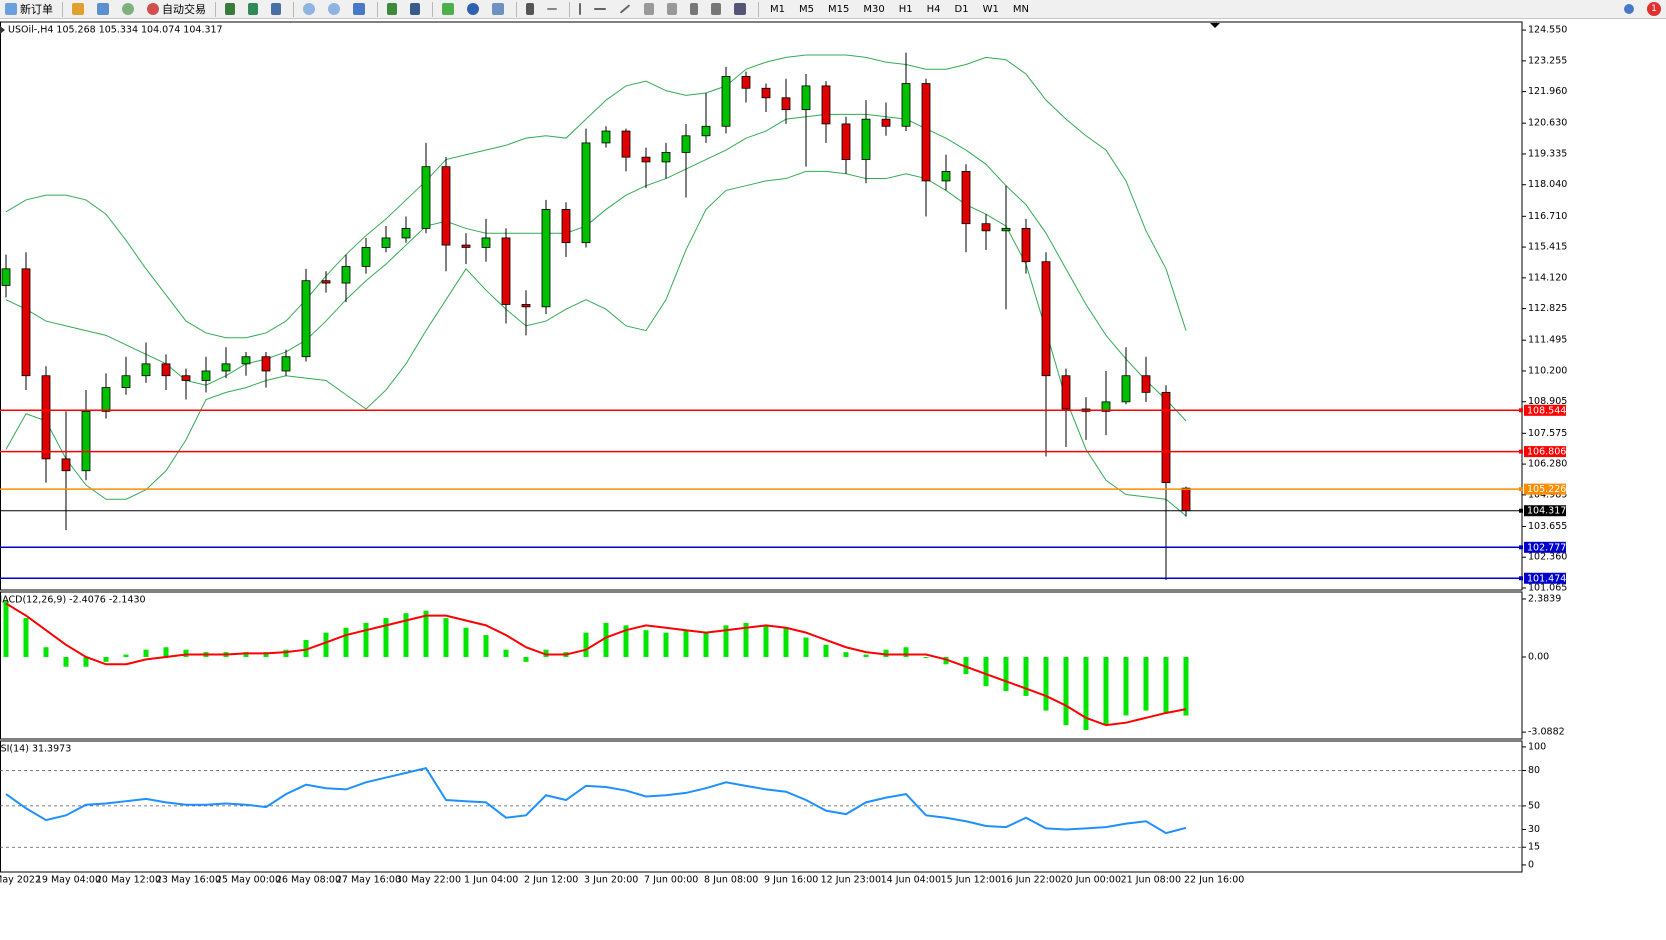 This screenshot has height=940, width=1666. I want to click on x-tick-label: 22 Jun 16:00, so click(1214, 880).